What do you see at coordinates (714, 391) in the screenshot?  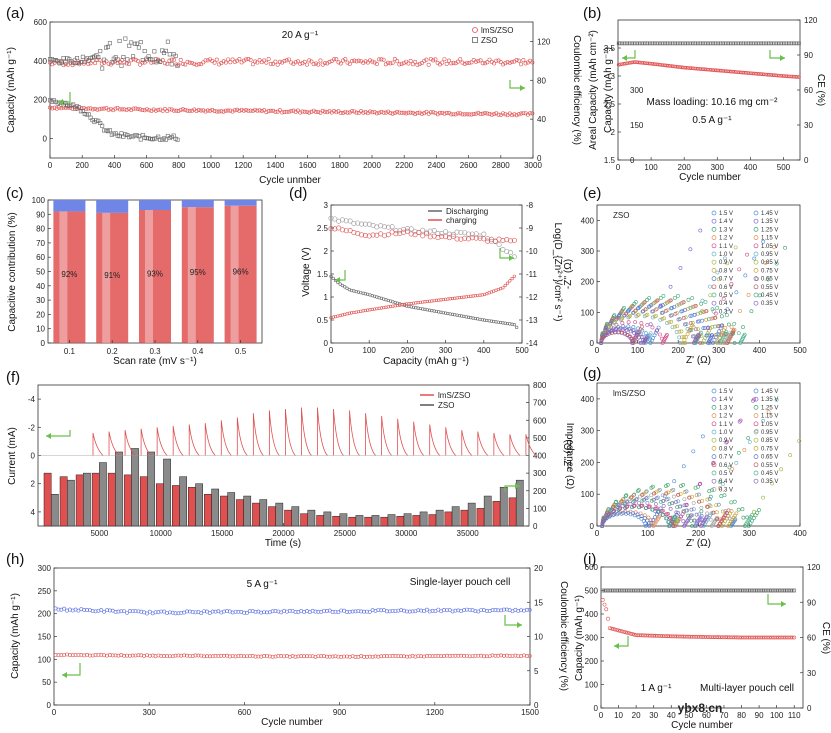 I see `legend-marker` at bounding box center [714, 391].